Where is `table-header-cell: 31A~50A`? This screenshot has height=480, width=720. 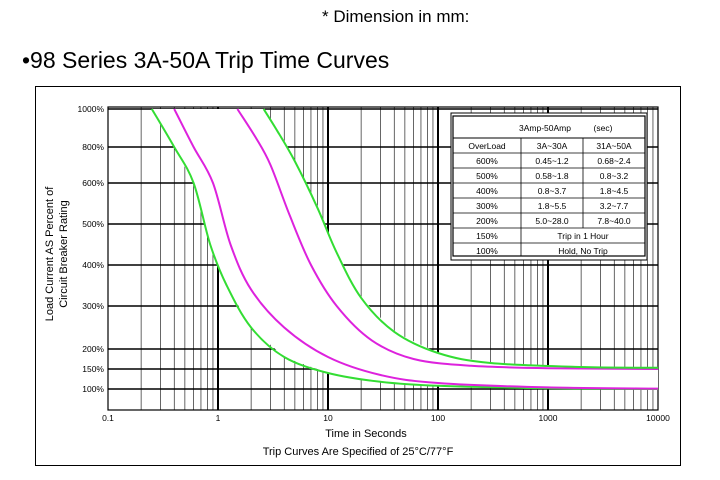
table-header-cell: 31A~50A is located at coordinates (614, 146).